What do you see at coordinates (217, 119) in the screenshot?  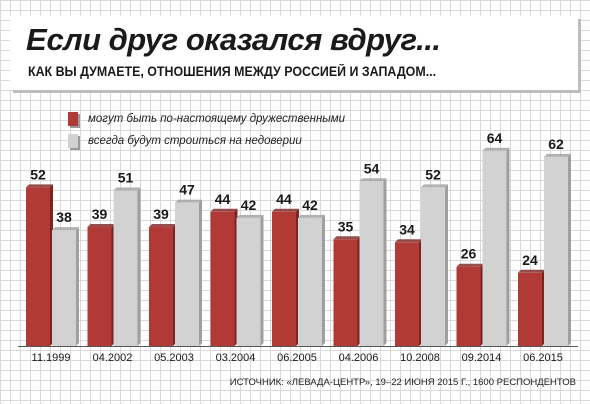 I see `legend-label-series-1: могут быть по-настоящему дружественными` at bounding box center [217, 119].